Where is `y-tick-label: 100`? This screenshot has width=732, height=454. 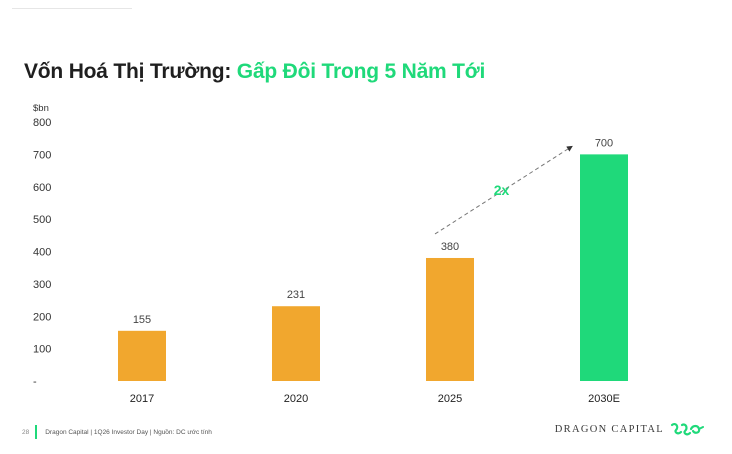
y-tick-label: 100 is located at coordinates (42, 350).